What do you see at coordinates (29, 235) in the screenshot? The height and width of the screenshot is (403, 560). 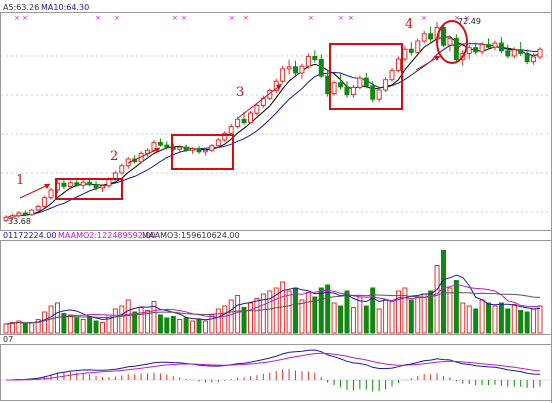 I see `vol-label: 01172224.00` at bounding box center [29, 235].